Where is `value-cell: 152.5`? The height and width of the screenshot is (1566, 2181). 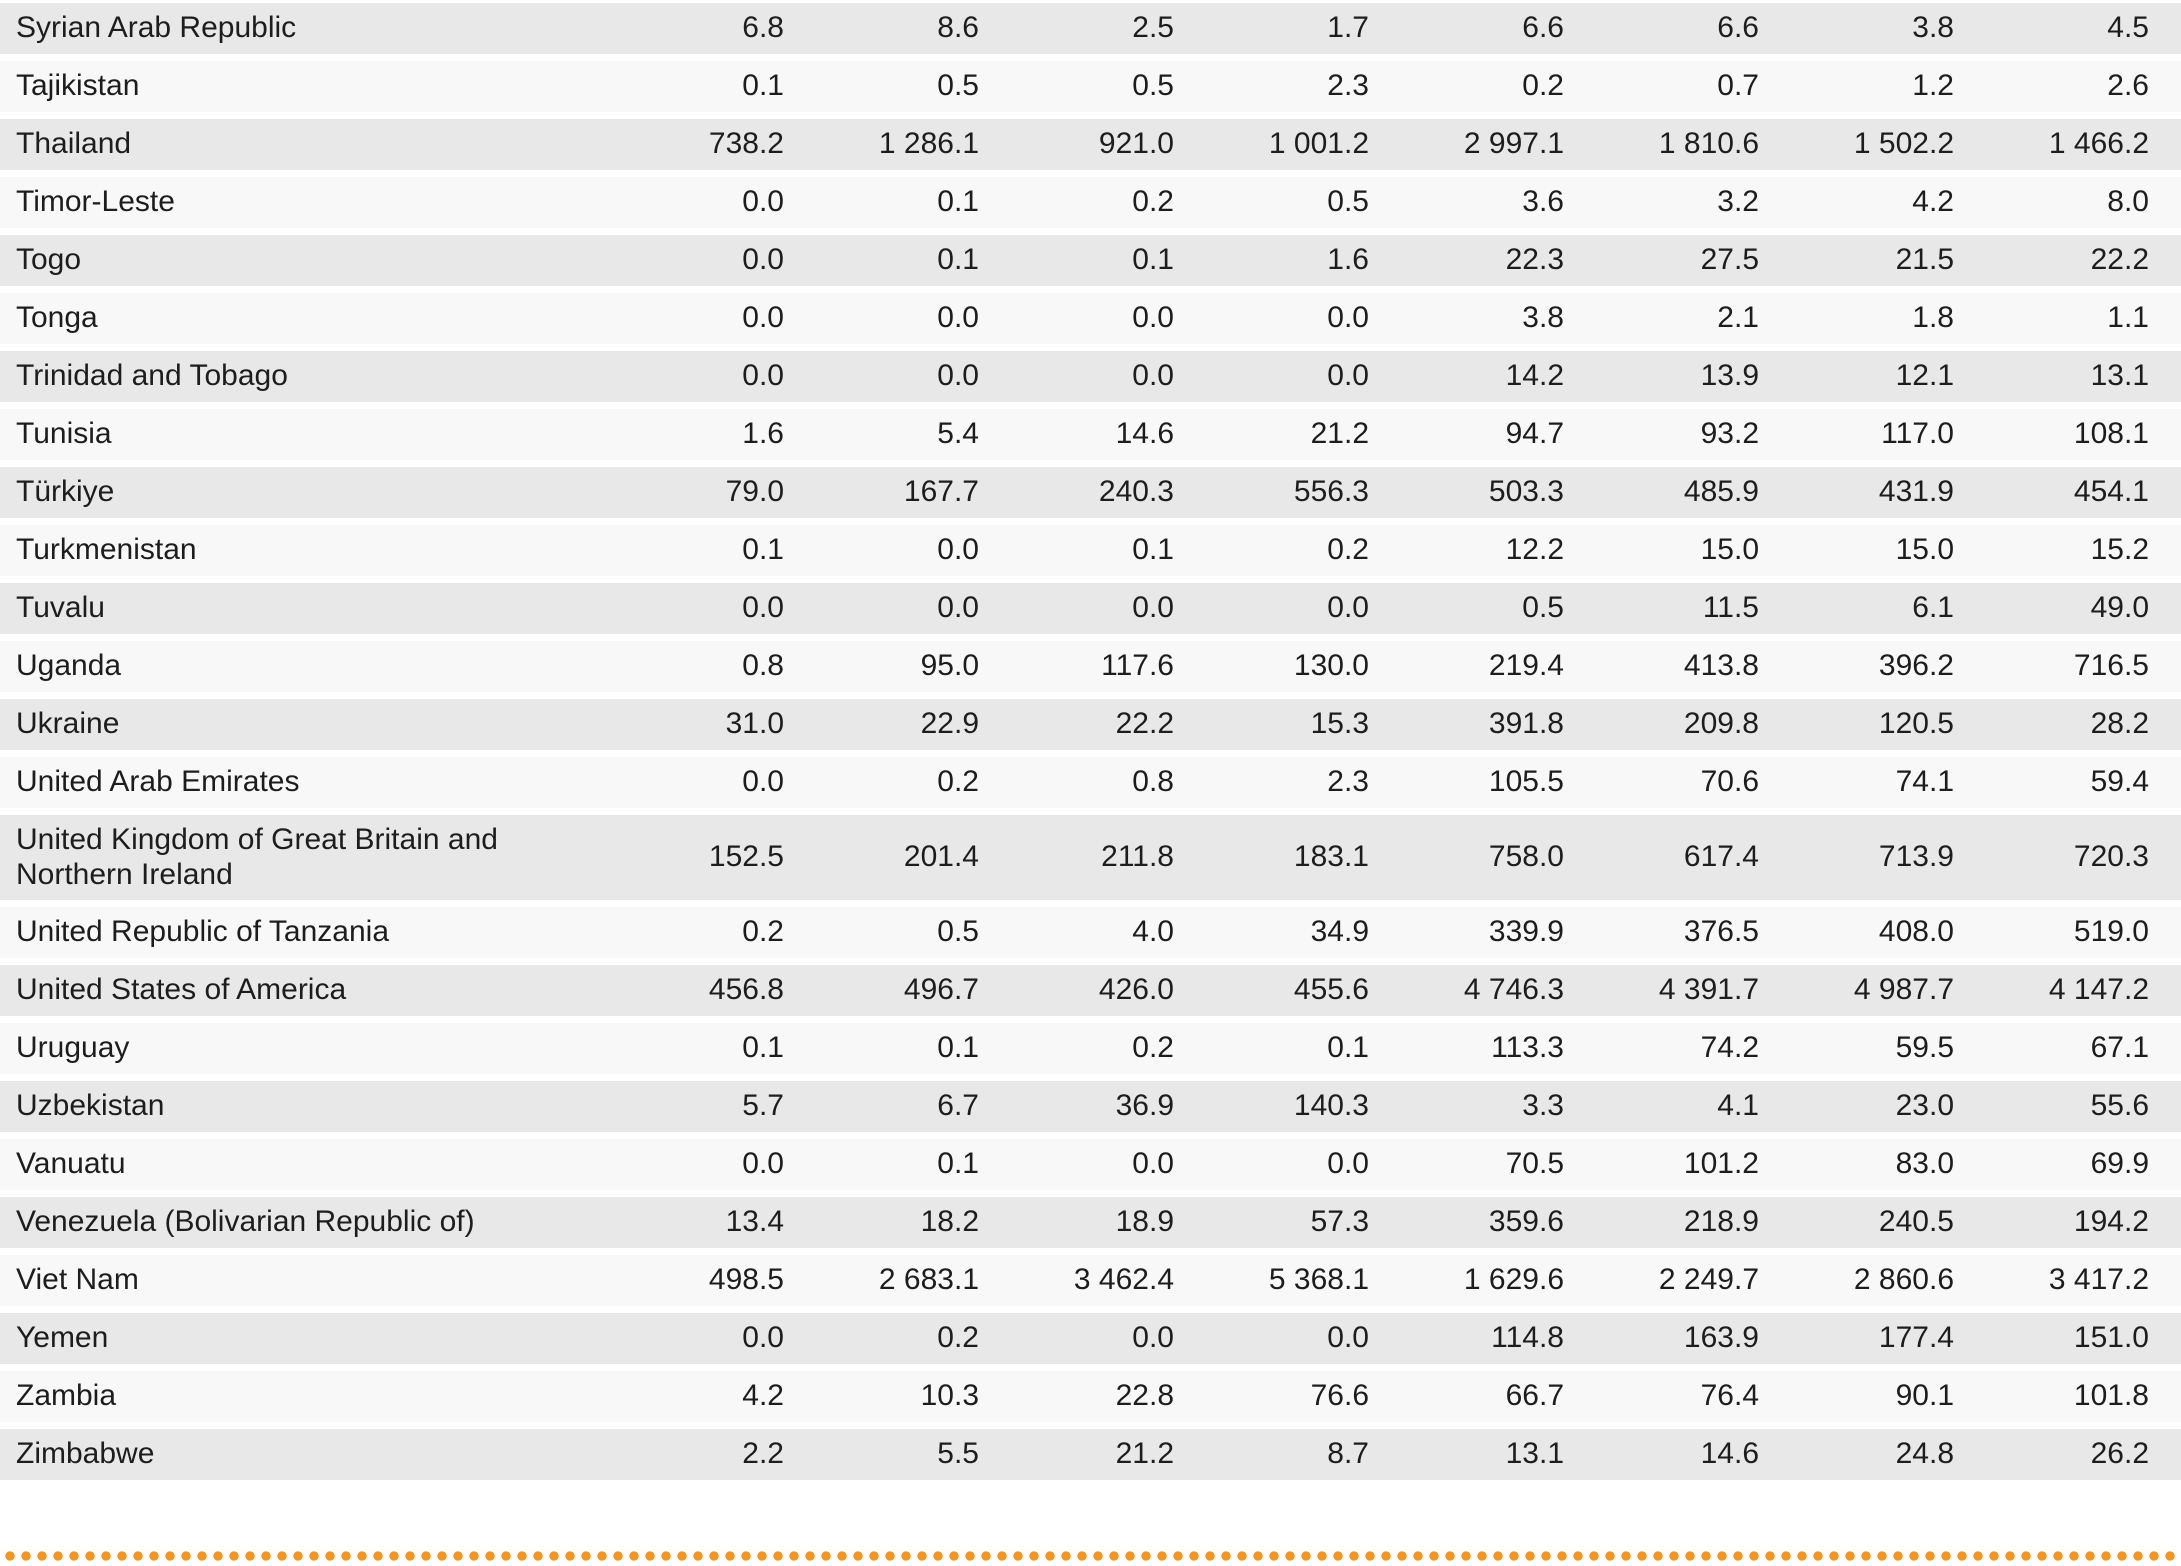
value-cell: 152.5 is located at coordinates (746, 857).